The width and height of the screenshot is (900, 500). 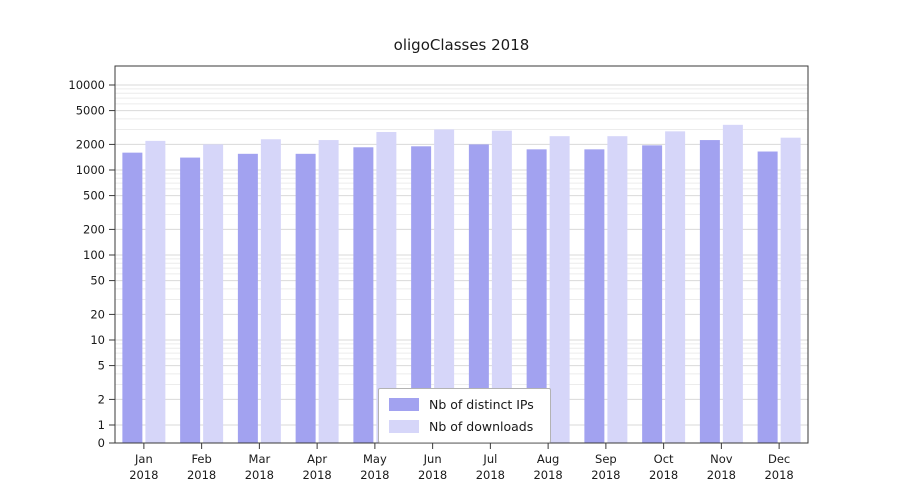 I want to click on x-tick-label-month: Apr, so click(x=317, y=459).